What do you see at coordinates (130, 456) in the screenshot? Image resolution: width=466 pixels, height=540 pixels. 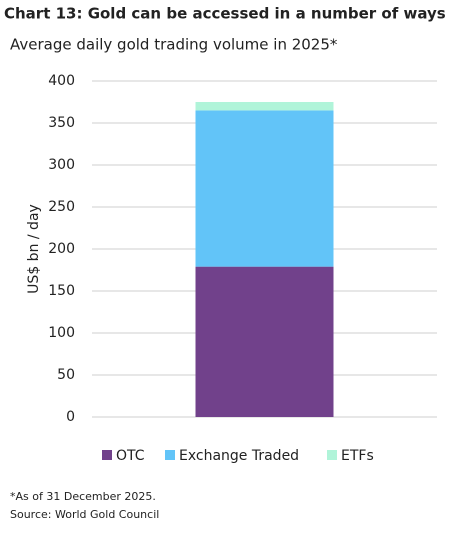 I see `legend-label: OTC` at bounding box center [130, 456].